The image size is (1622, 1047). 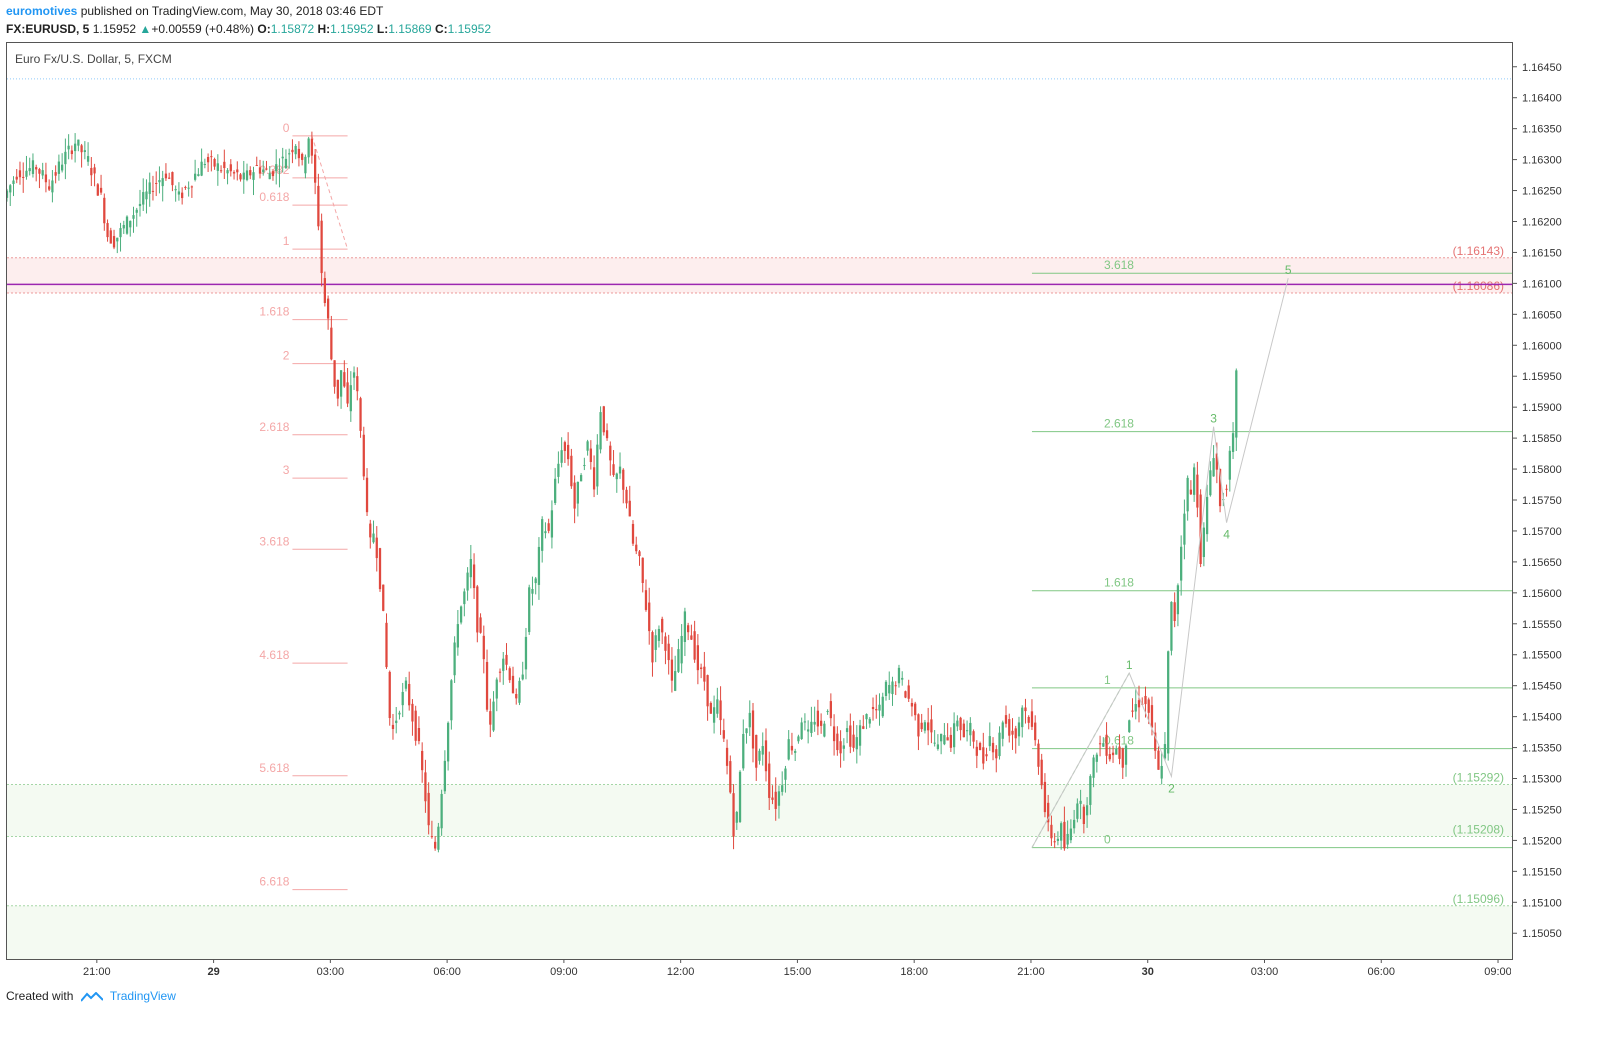 What do you see at coordinates (1542, 377) in the screenshot?
I see `price-tick-label: 1.15950` at bounding box center [1542, 377].